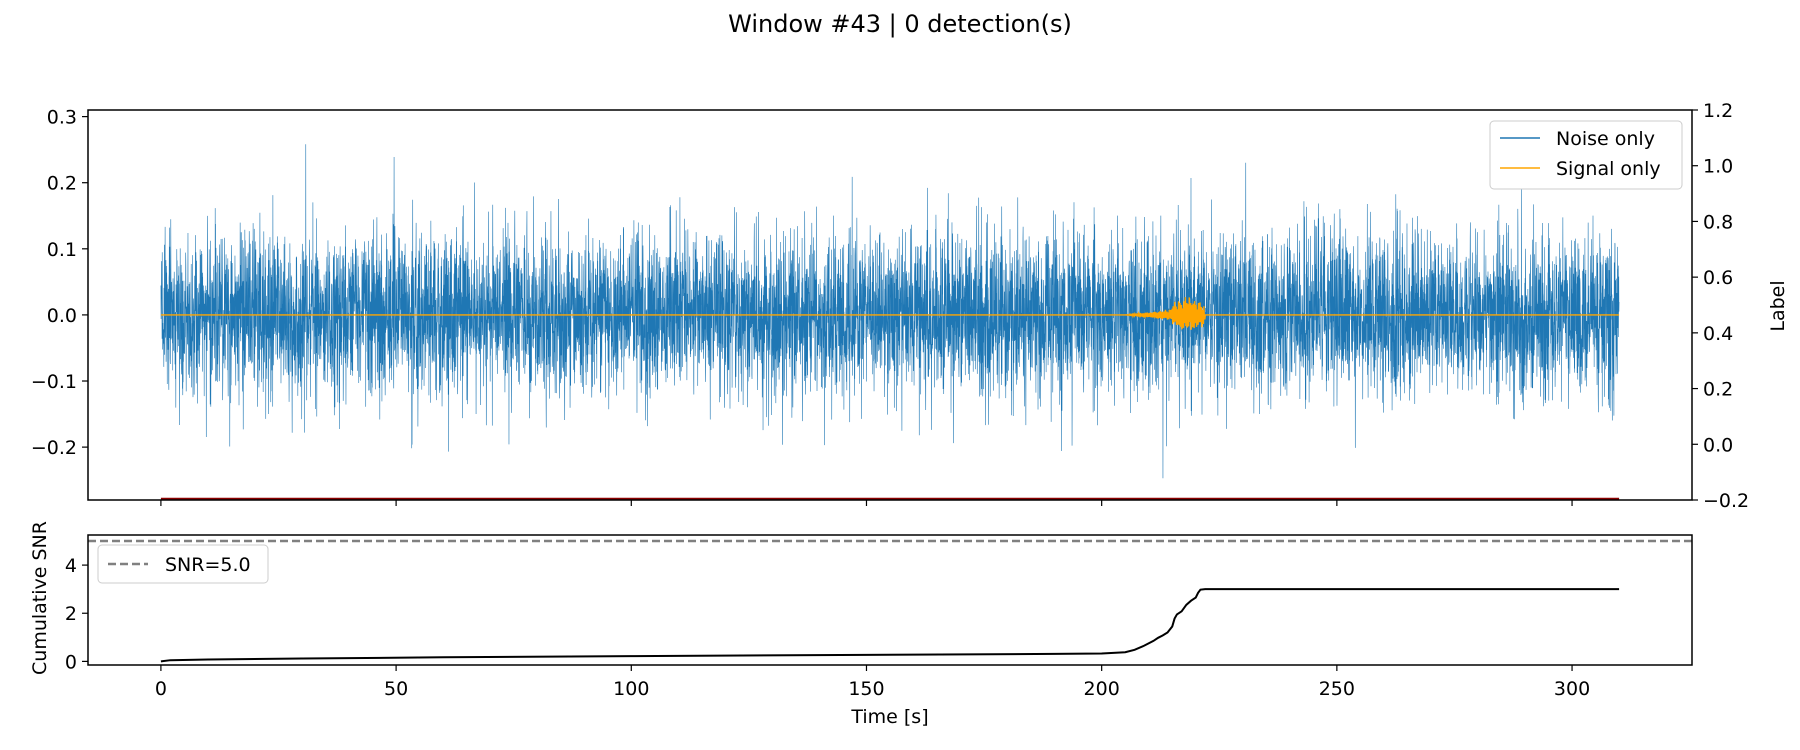 The image size is (1800, 750). Describe the element at coordinates (396, 689) in the screenshot. I see `x-tick-label: 50` at that location.